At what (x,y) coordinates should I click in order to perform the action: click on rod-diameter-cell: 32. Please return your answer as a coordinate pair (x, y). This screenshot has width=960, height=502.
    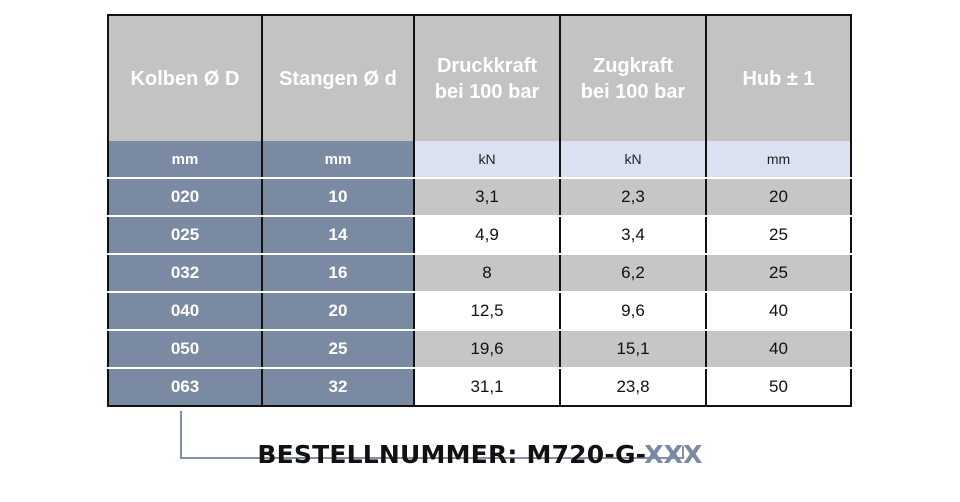
    Looking at the image, I should click on (338, 387).